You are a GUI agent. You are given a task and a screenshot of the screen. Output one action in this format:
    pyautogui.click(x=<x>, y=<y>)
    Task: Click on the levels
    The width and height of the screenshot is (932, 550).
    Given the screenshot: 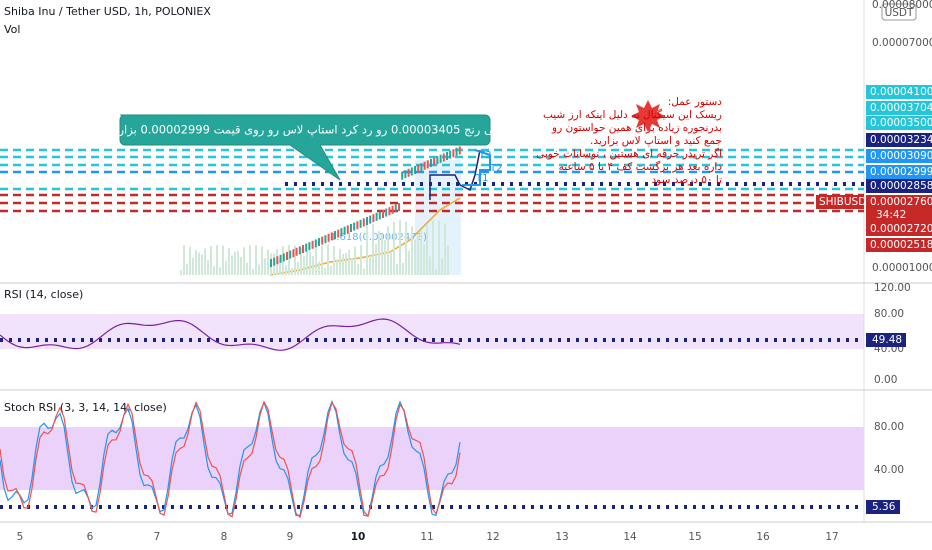 What is the action you would take?
    pyautogui.click(x=432, y=180)
    